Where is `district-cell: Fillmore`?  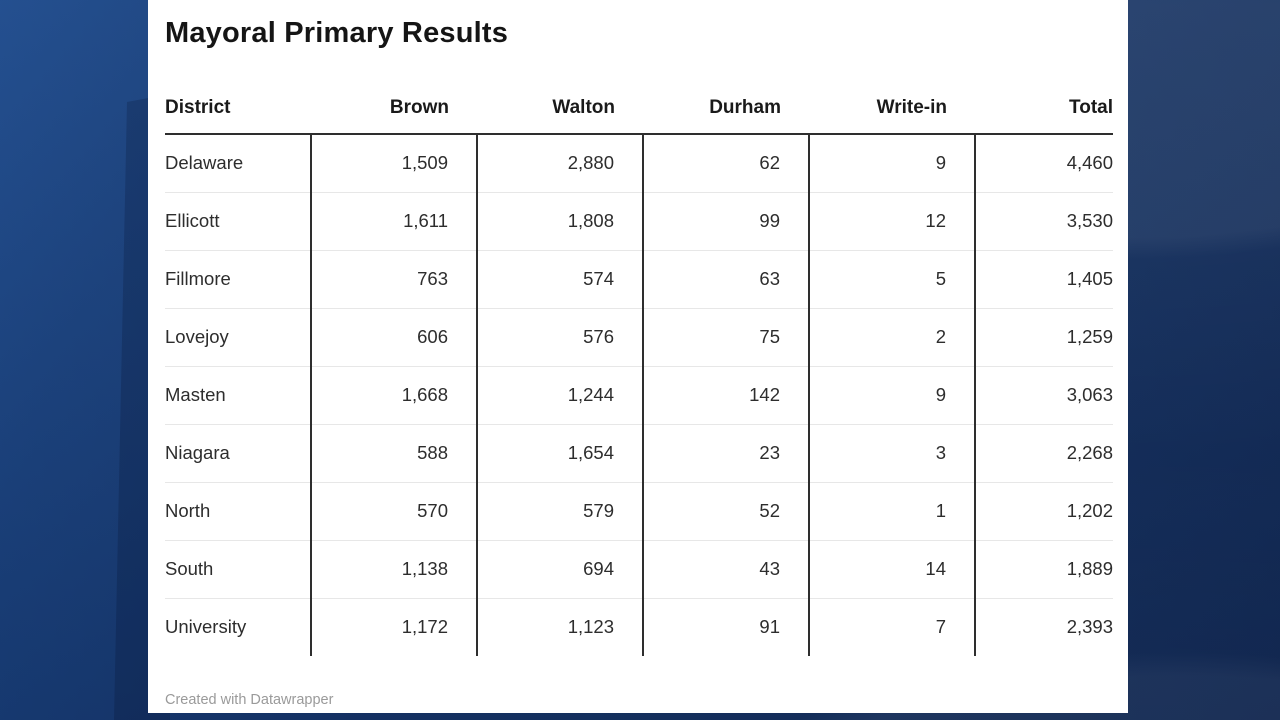
district-cell: Fillmore is located at coordinates (238, 279).